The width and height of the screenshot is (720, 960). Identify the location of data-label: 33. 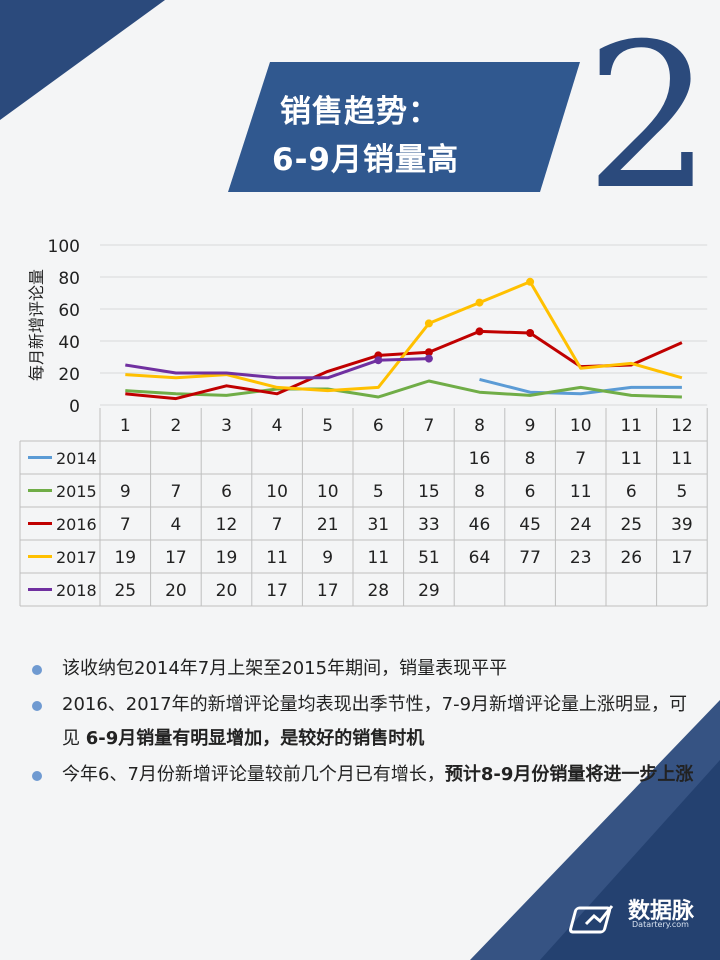
(429, 525).